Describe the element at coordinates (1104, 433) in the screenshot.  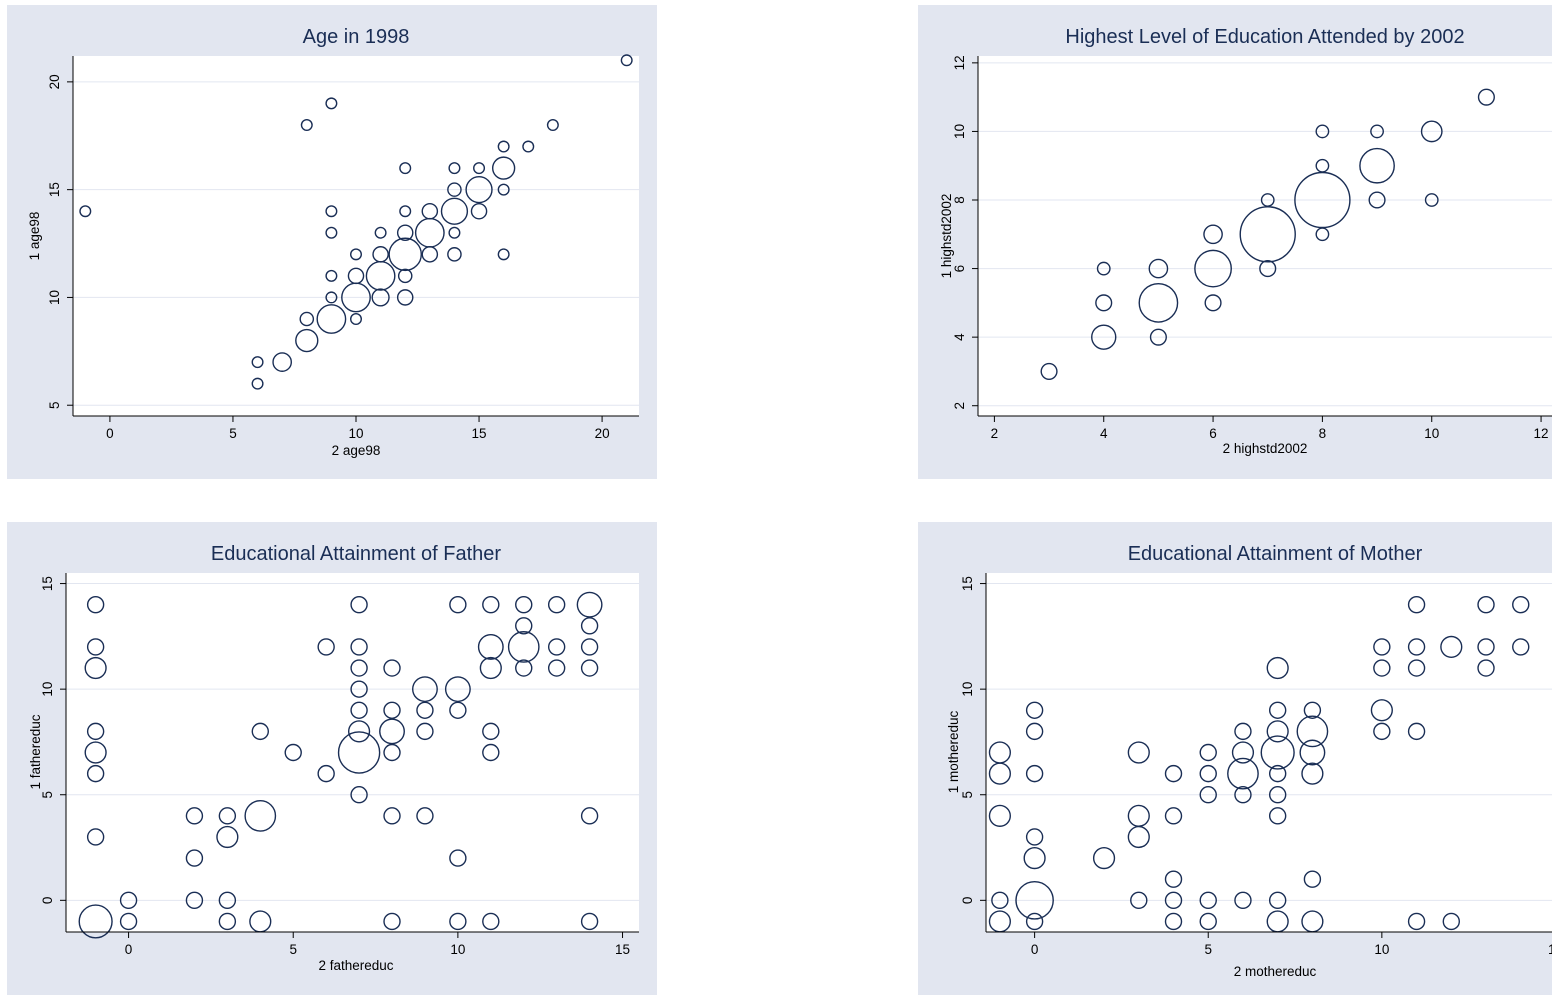
I see `x-tick-label: 4` at that location.